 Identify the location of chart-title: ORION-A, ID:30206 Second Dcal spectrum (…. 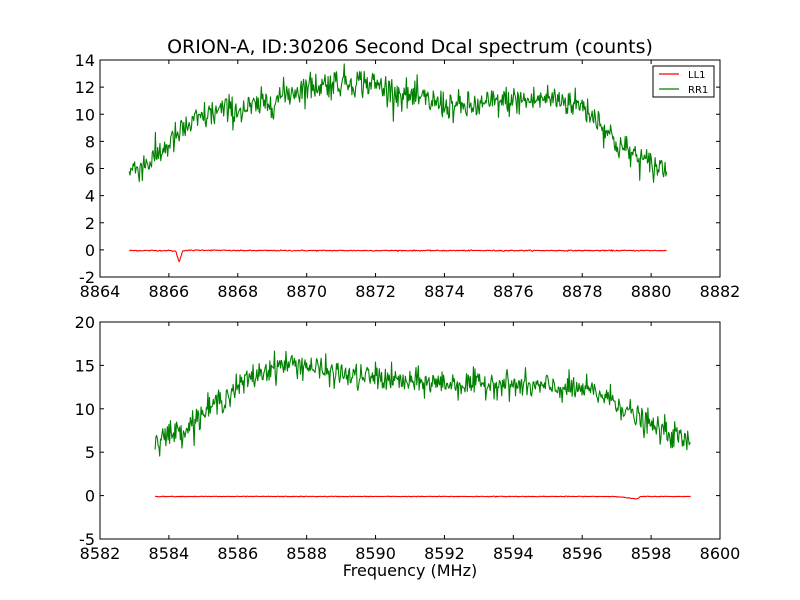
(410, 47).